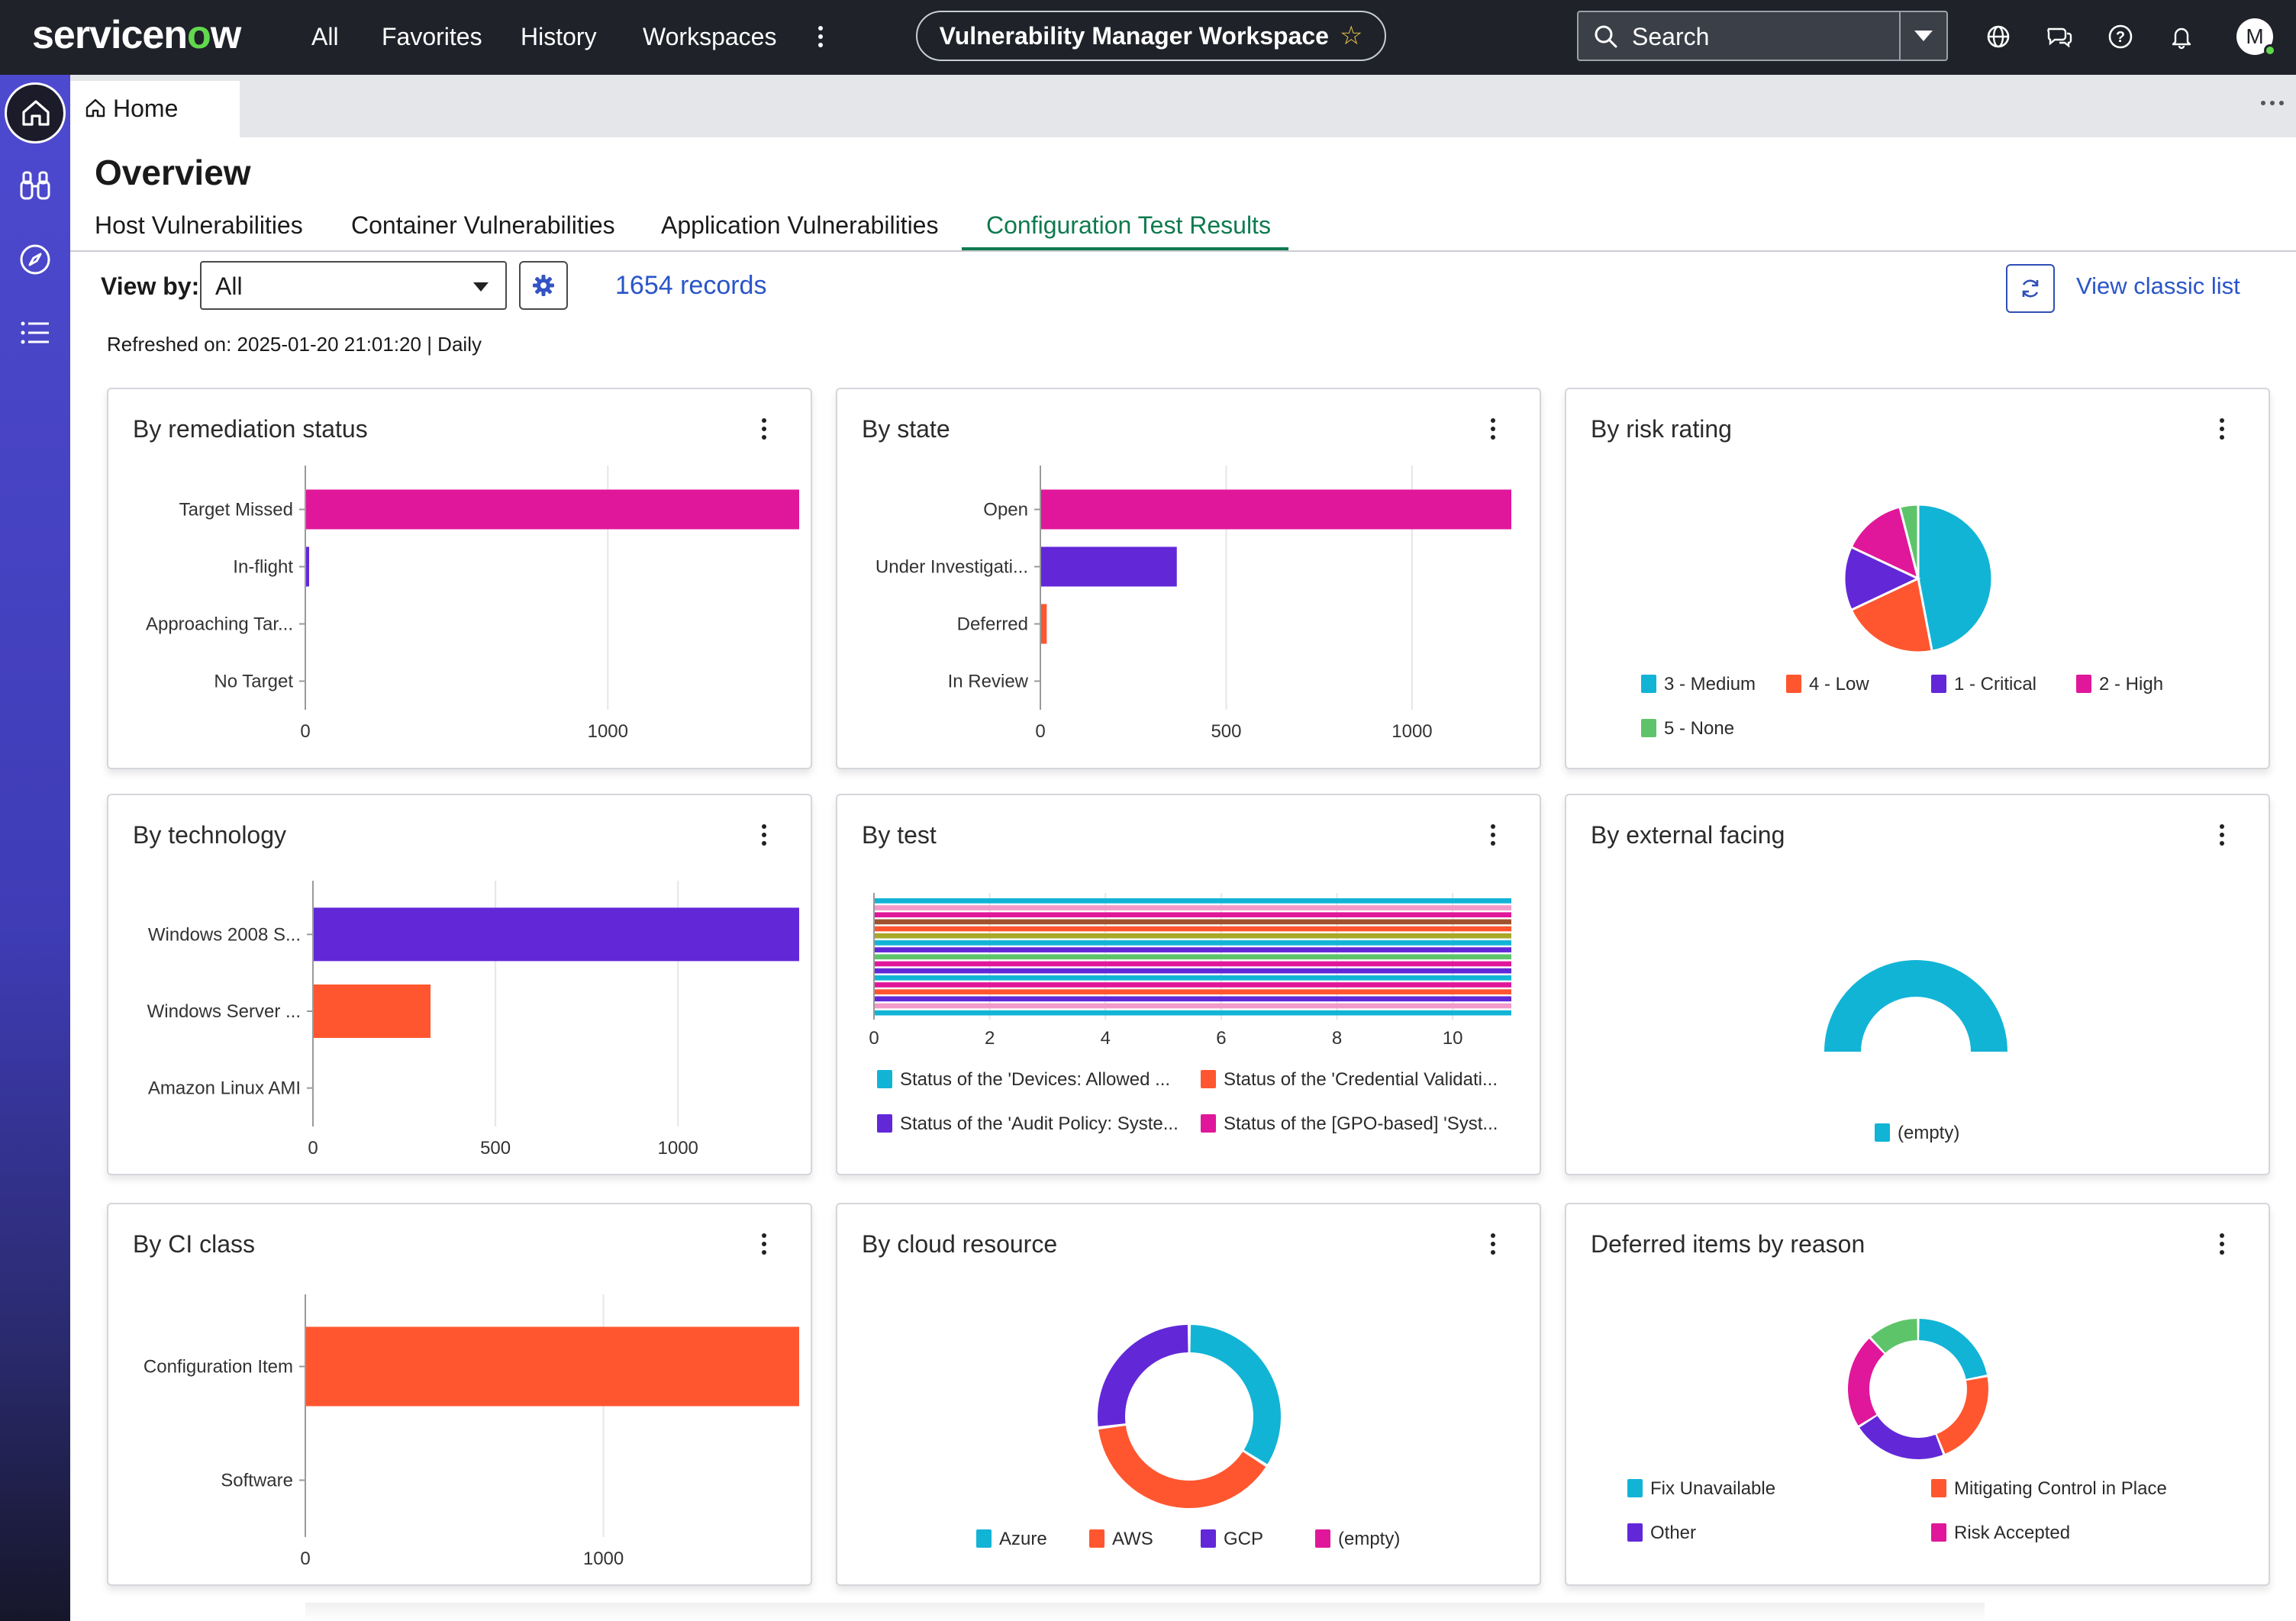 The image size is (2296, 1621). What do you see at coordinates (2273, 105) in the screenshot?
I see `tab-overflow-menu-icon` at bounding box center [2273, 105].